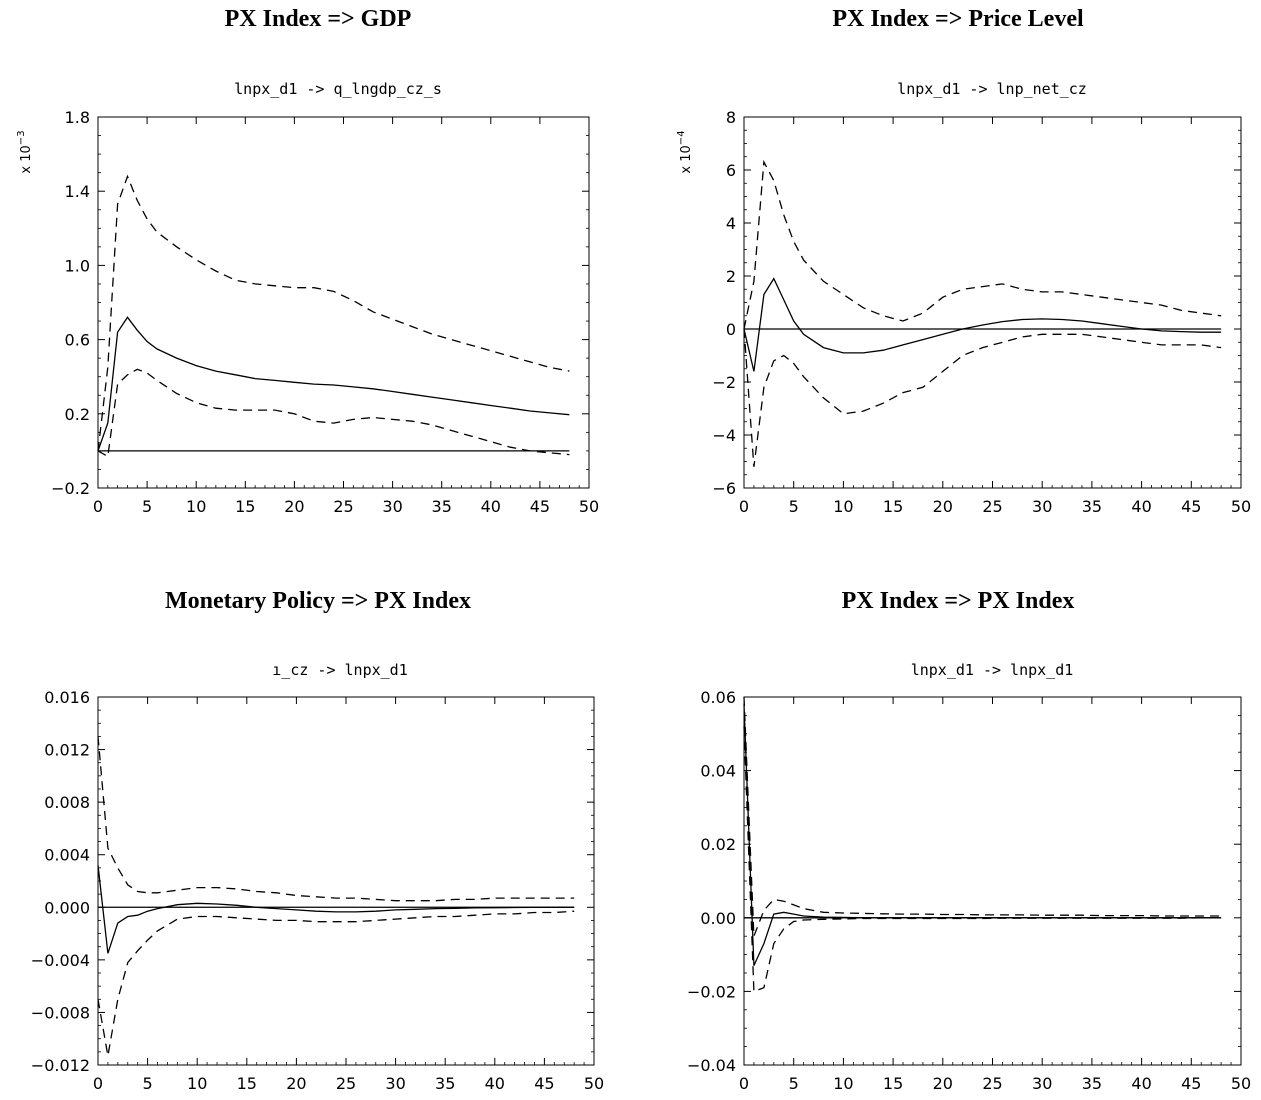  Describe the element at coordinates (60, 1065) in the screenshot. I see `y-tick-label: −0.012` at that location.